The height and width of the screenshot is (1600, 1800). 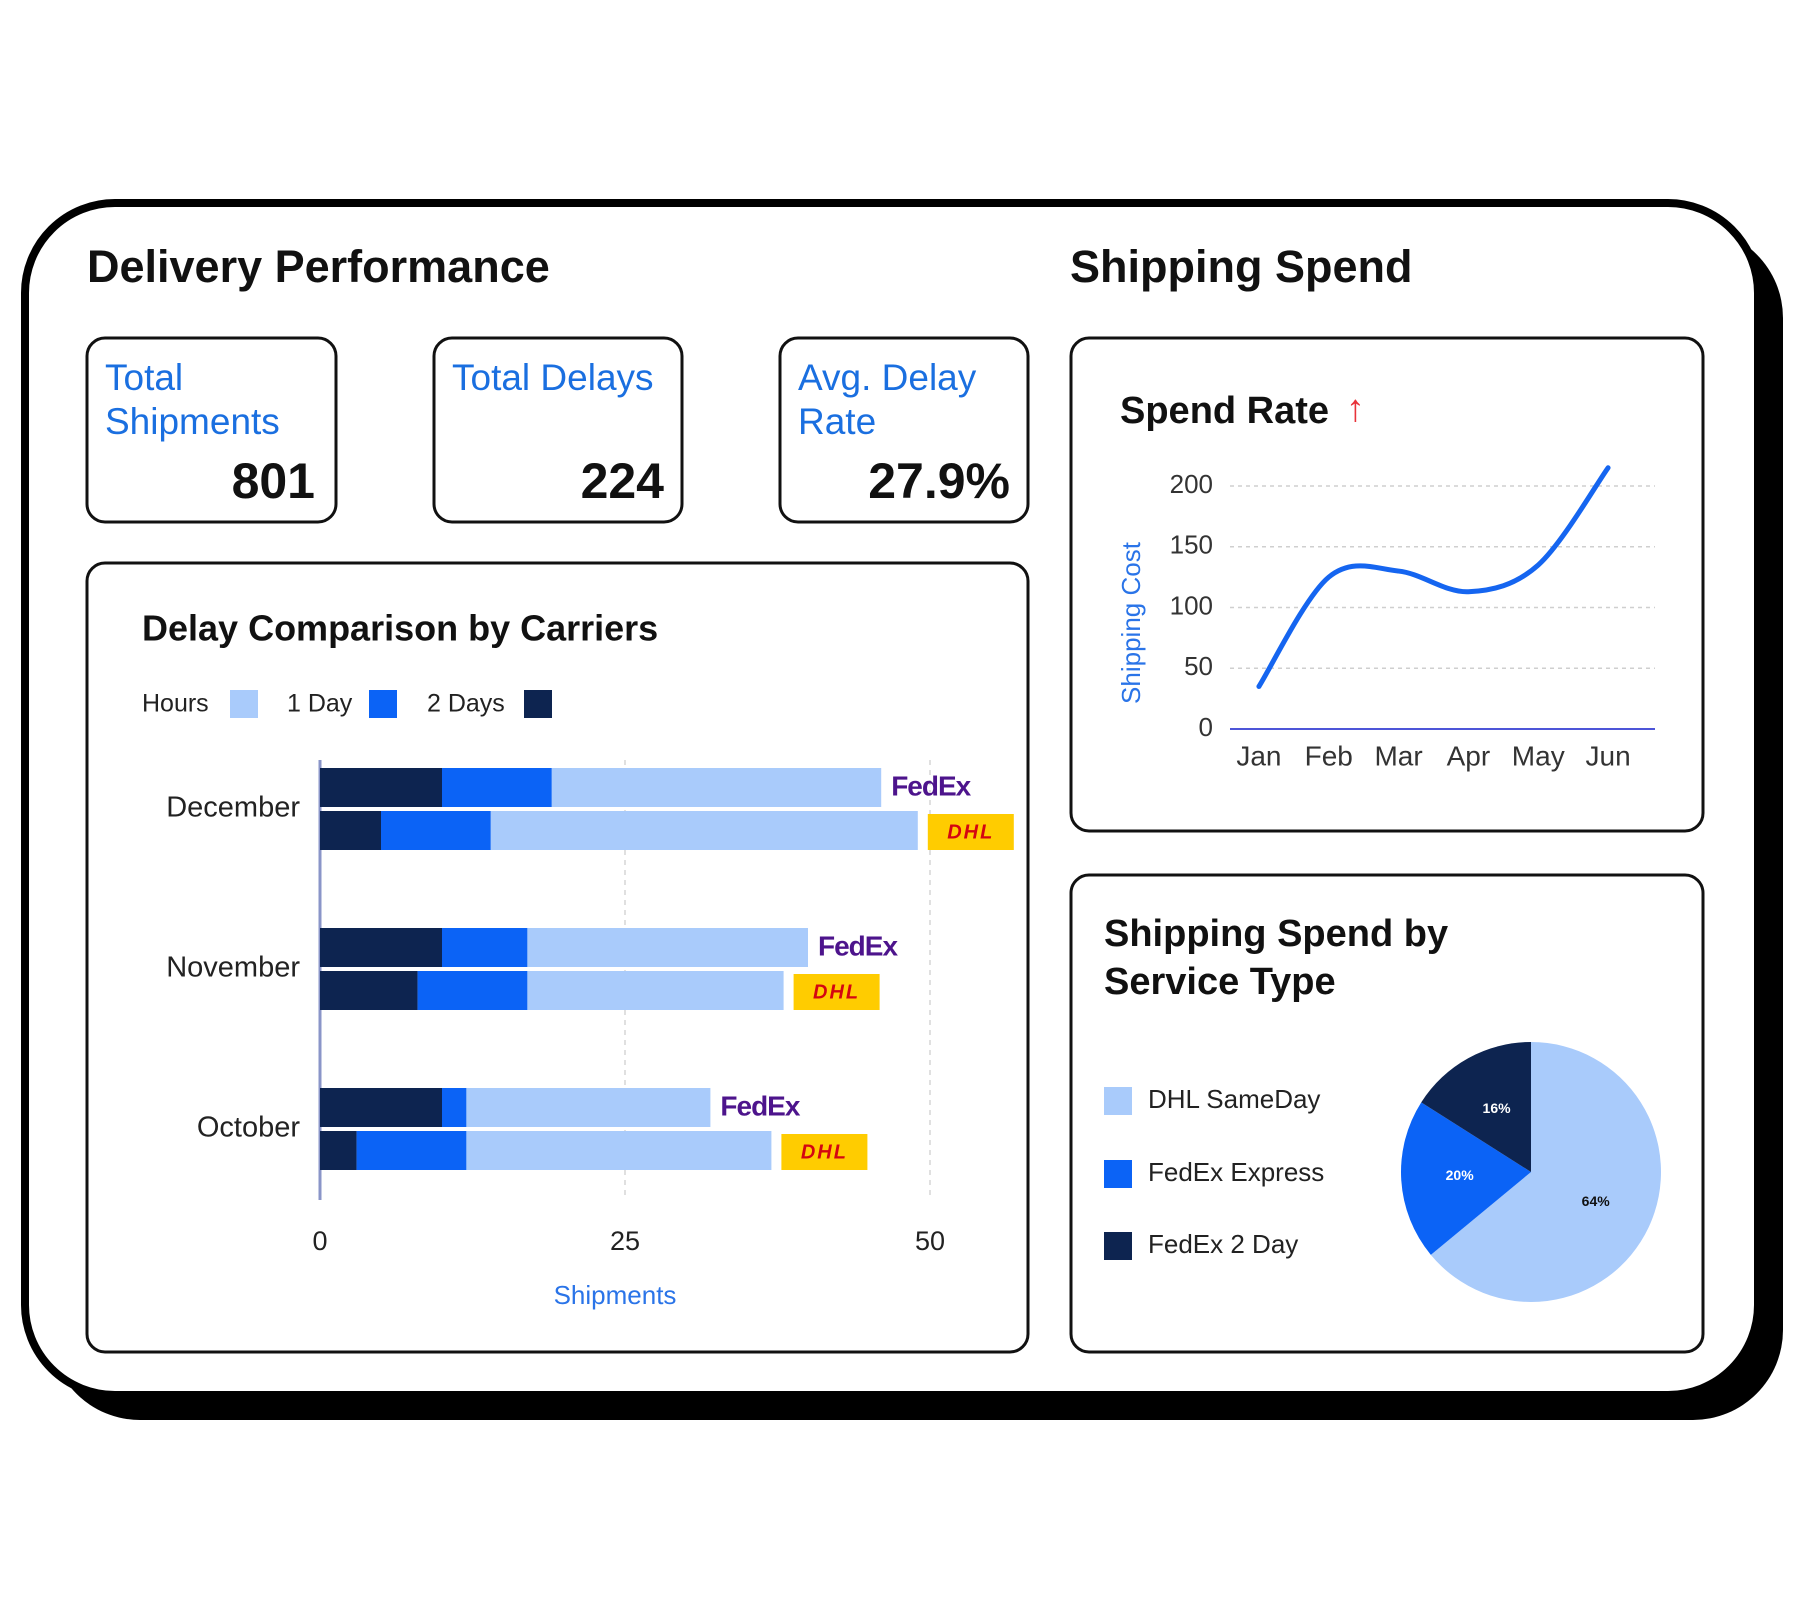 I want to click on y-tick-label: 150, so click(x=1191, y=545).